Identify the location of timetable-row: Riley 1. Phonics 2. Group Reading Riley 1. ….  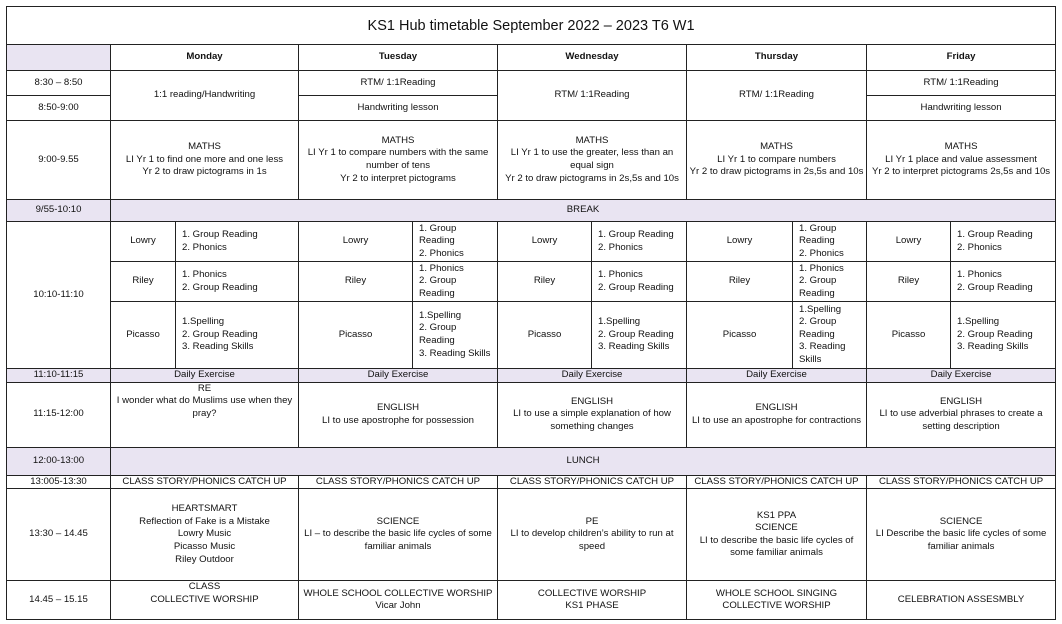
(532, 281).